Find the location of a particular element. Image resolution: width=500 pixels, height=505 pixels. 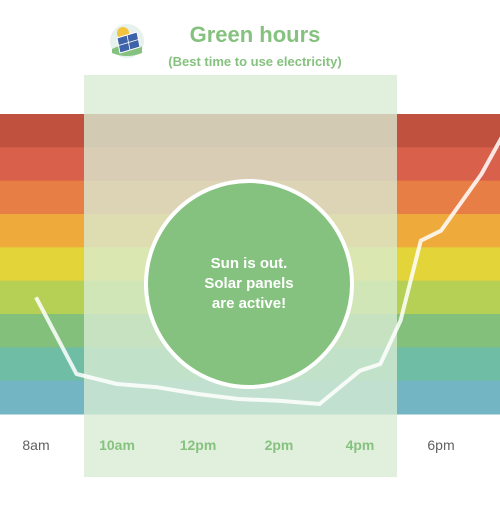

solar-panel-icon is located at coordinates (127, 41).